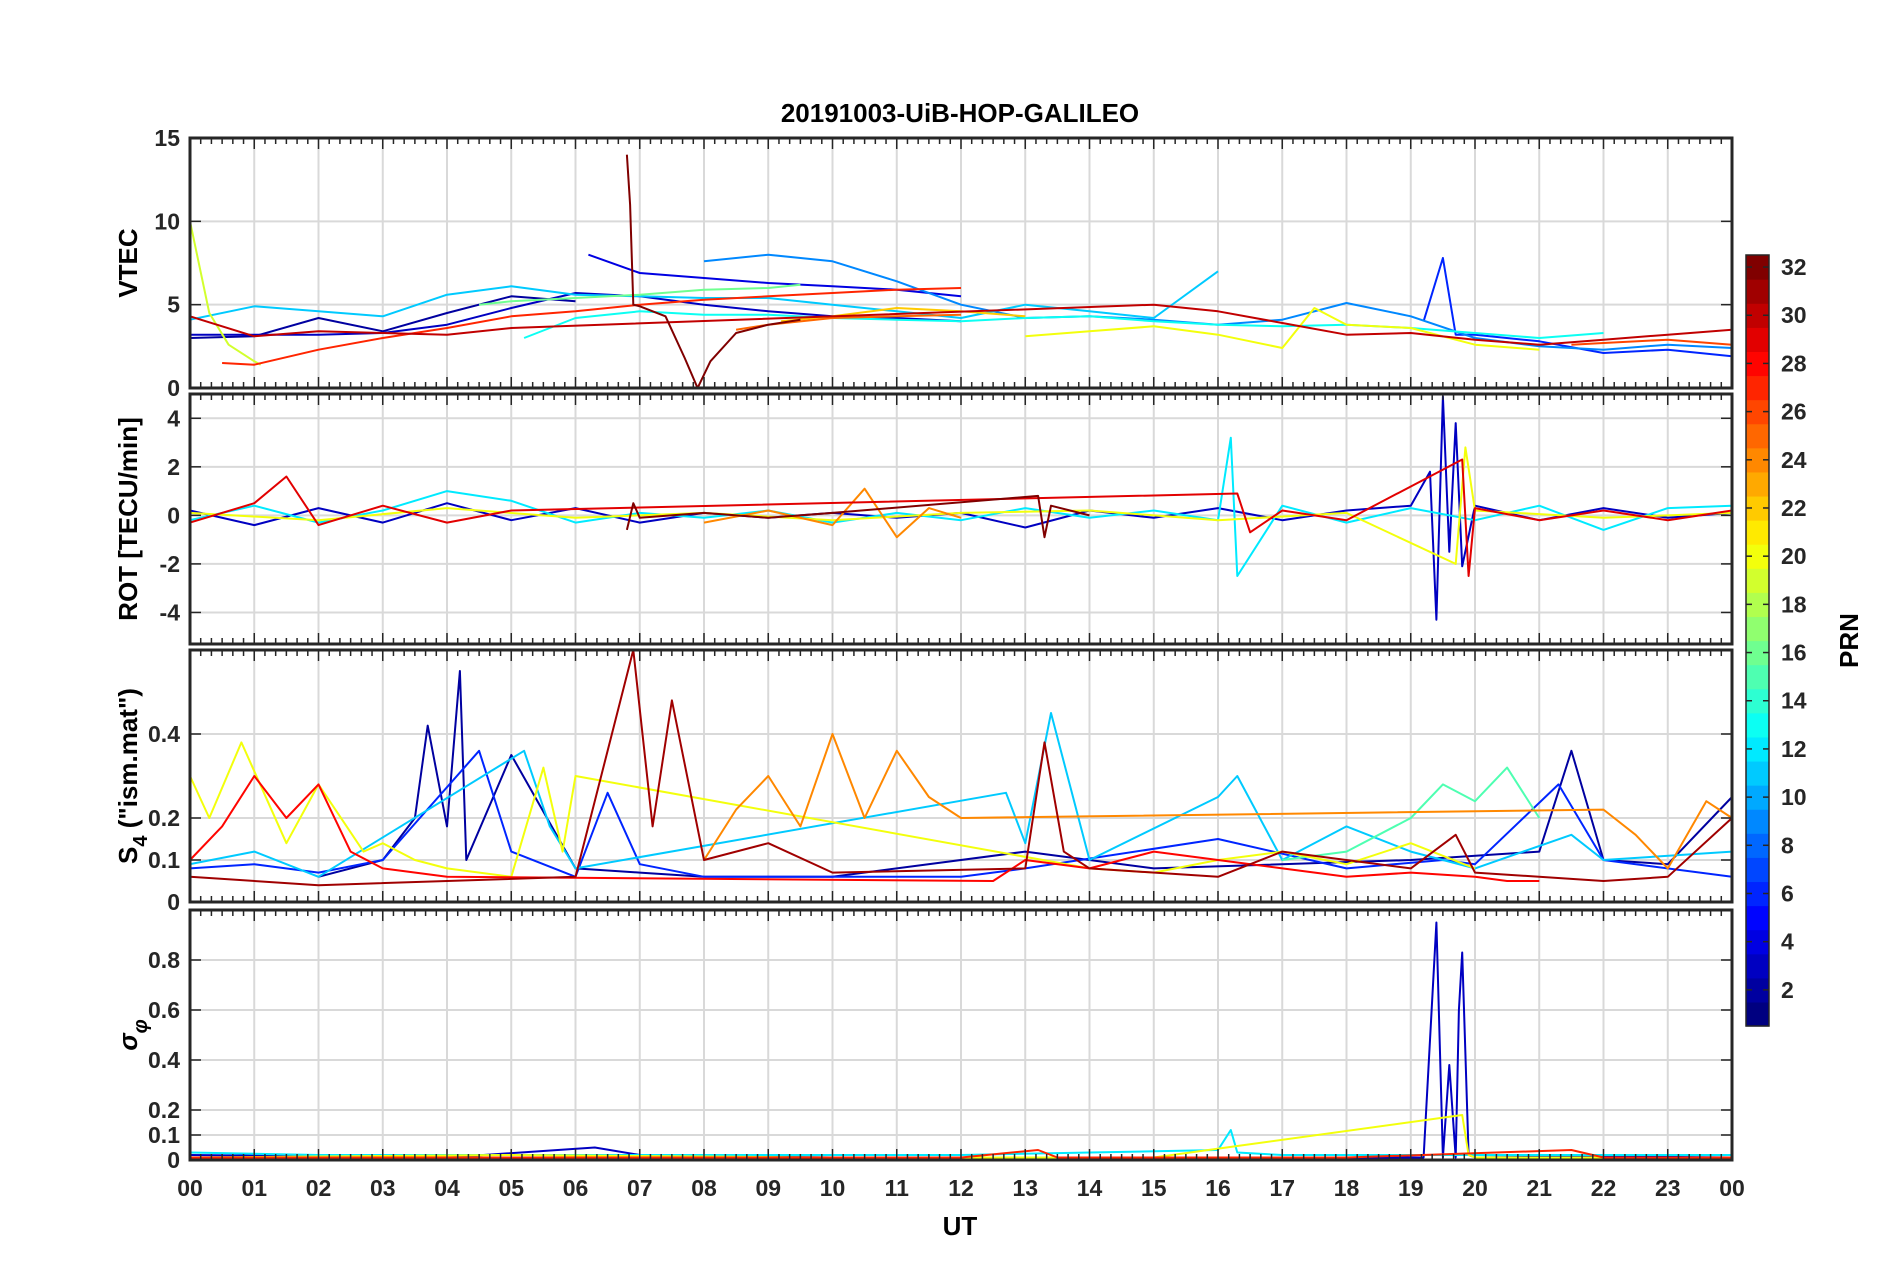  Describe the element at coordinates (164, 818) in the screenshot. I see `y-tick-label: 0.2` at that location.